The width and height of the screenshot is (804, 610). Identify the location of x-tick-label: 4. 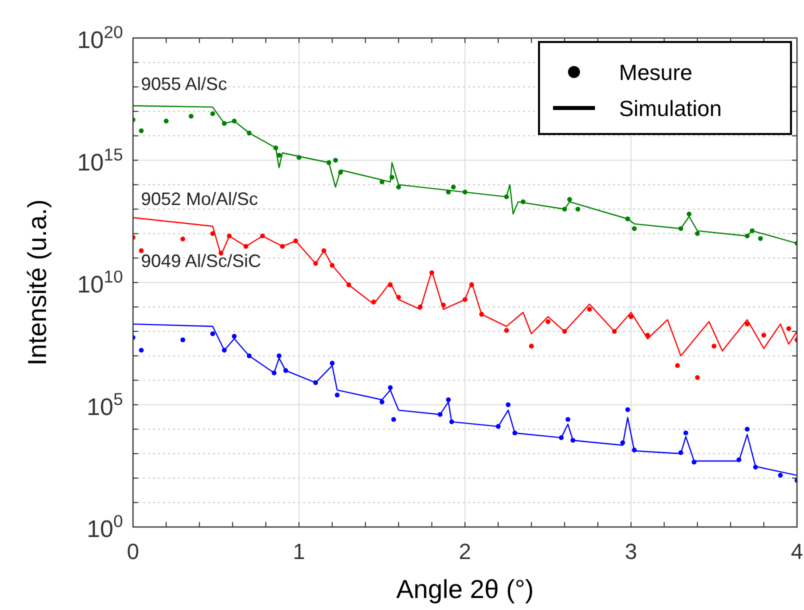
(797, 551).